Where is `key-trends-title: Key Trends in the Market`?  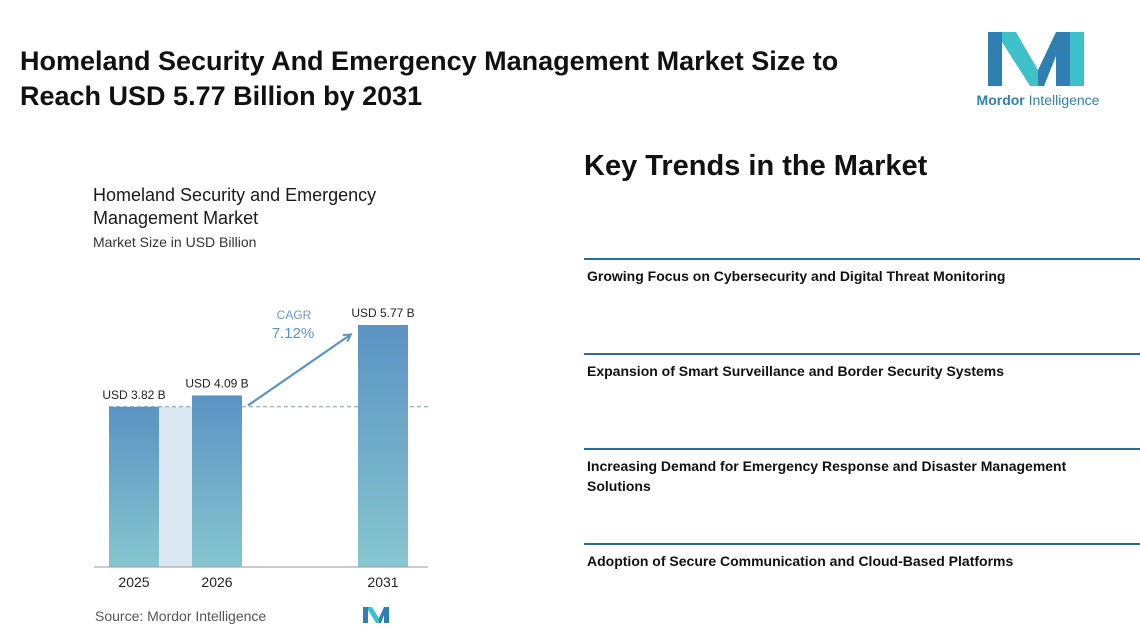
key-trends-title: Key Trends in the Market is located at coordinates (756, 166).